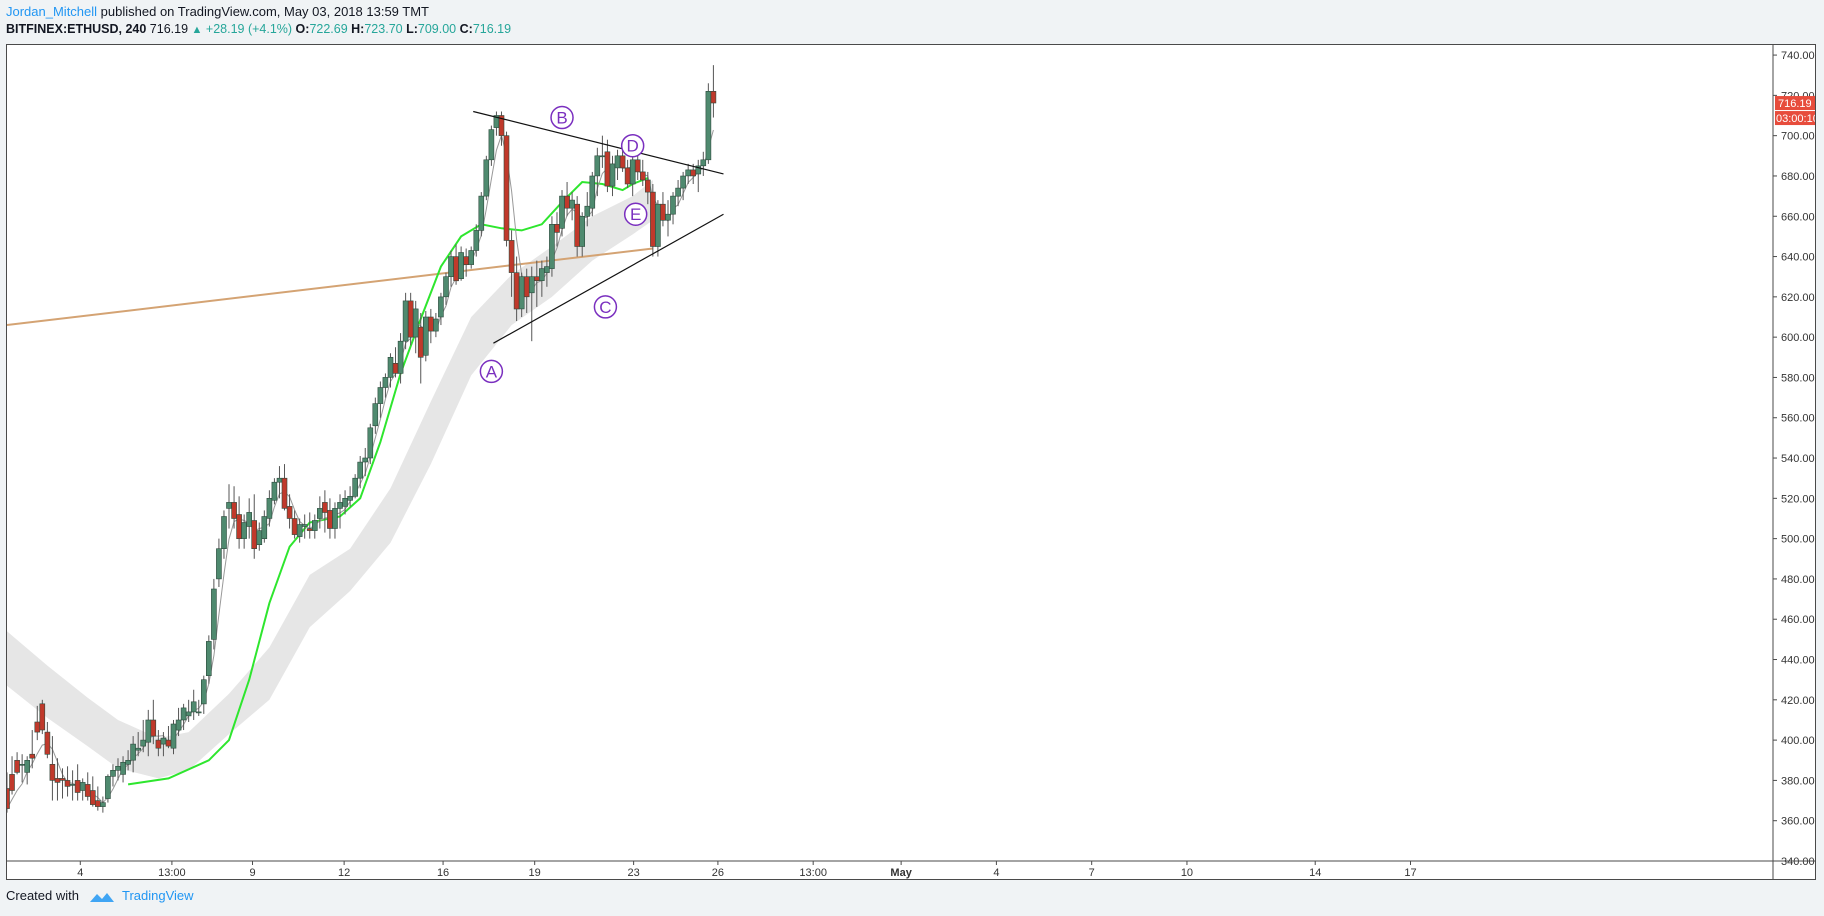  Describe the element at coordinates (633, 873) in the screenshot. I see `x-tick-label: 23` at that location.